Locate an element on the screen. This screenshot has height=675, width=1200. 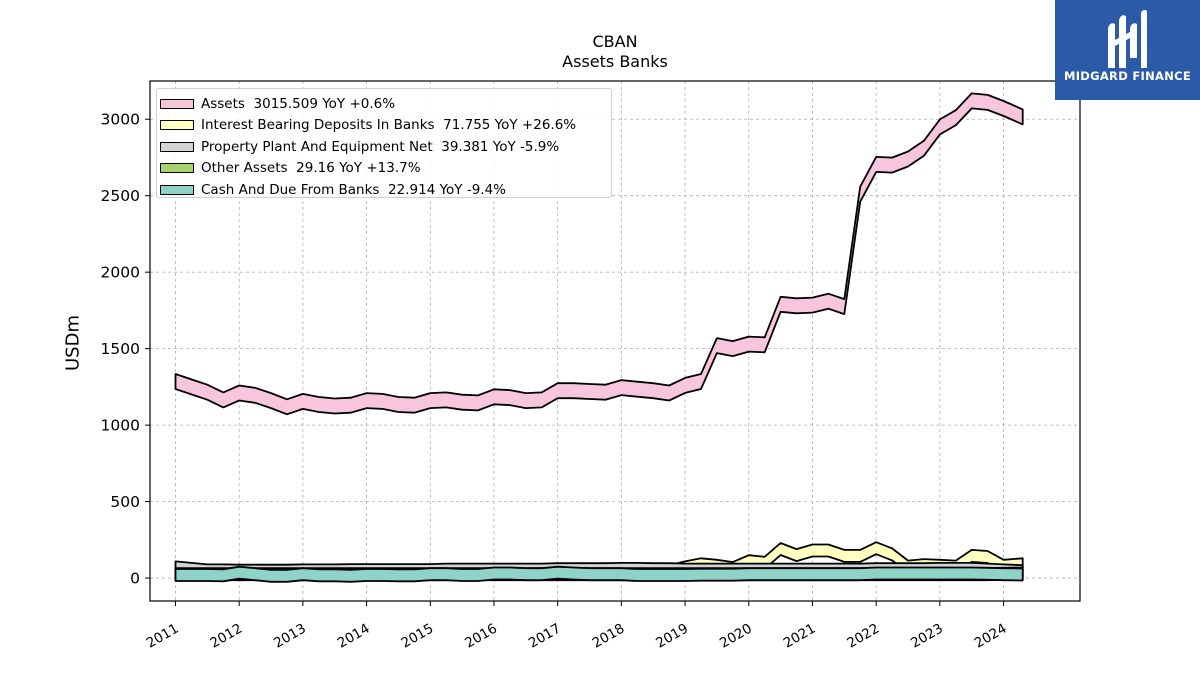
x-tick-label: 2022 is located at coordinates (863, 636).